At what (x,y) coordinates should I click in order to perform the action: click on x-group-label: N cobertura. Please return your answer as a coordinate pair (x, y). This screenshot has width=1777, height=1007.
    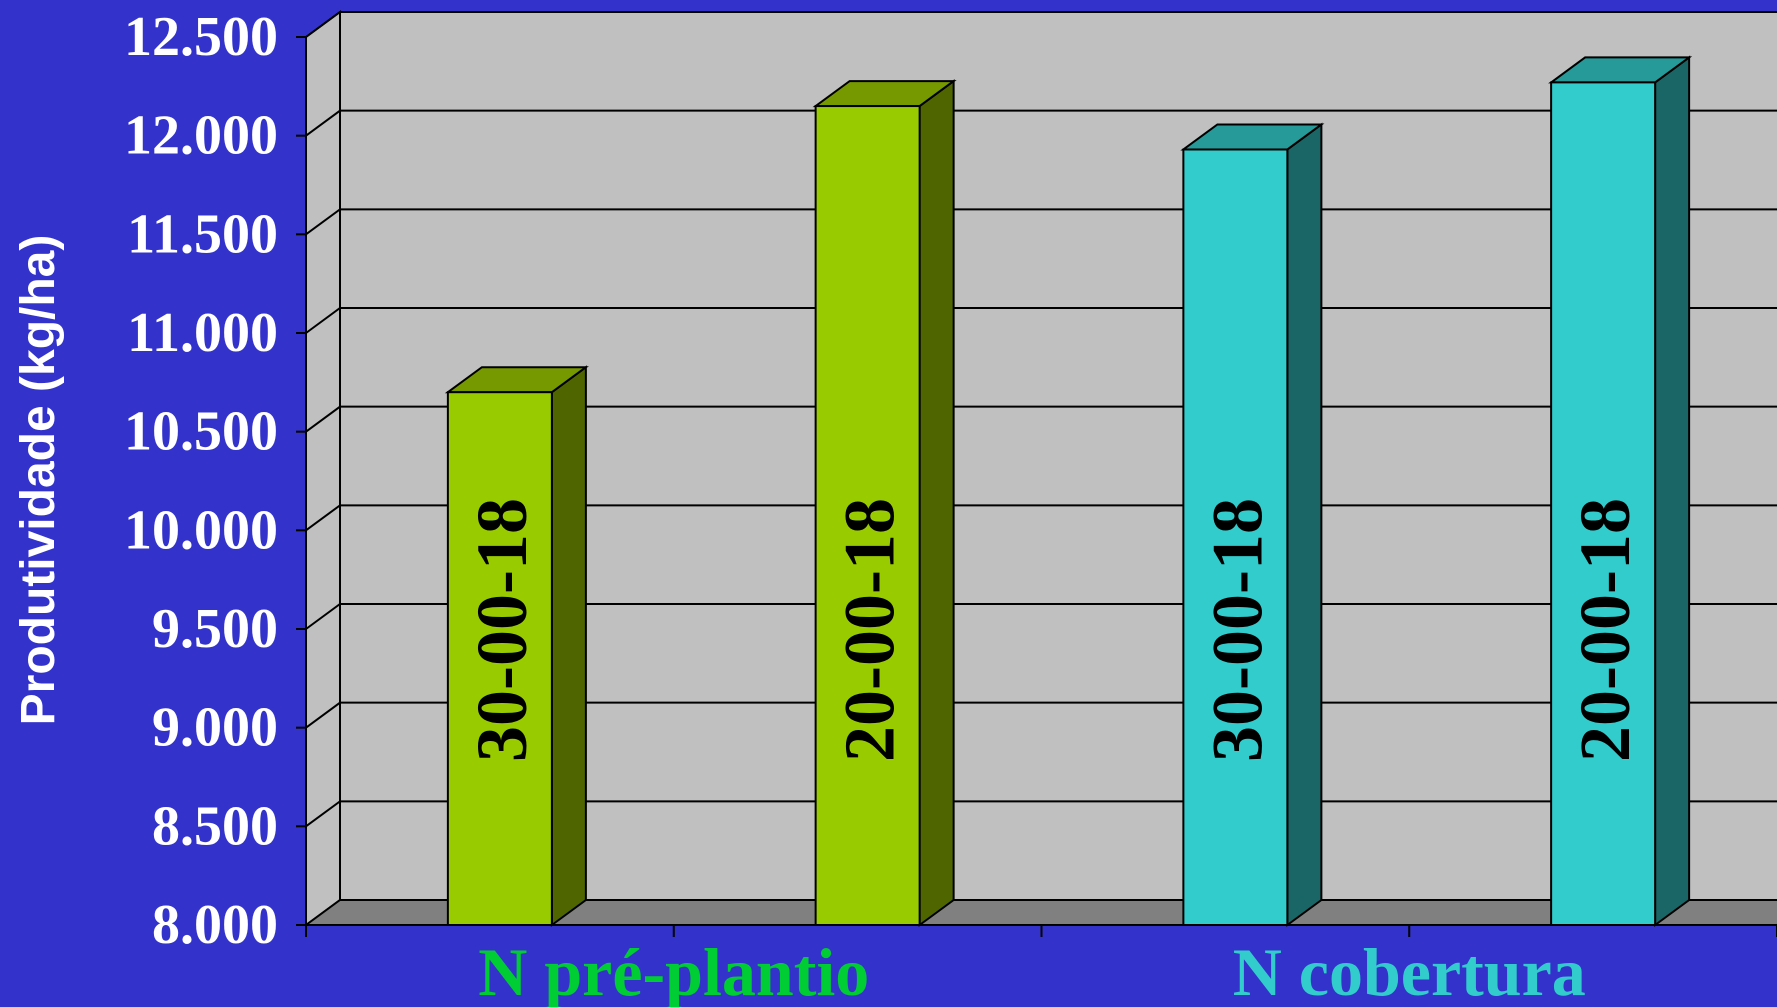
    Looking at the image, I should click on (1409, 970).